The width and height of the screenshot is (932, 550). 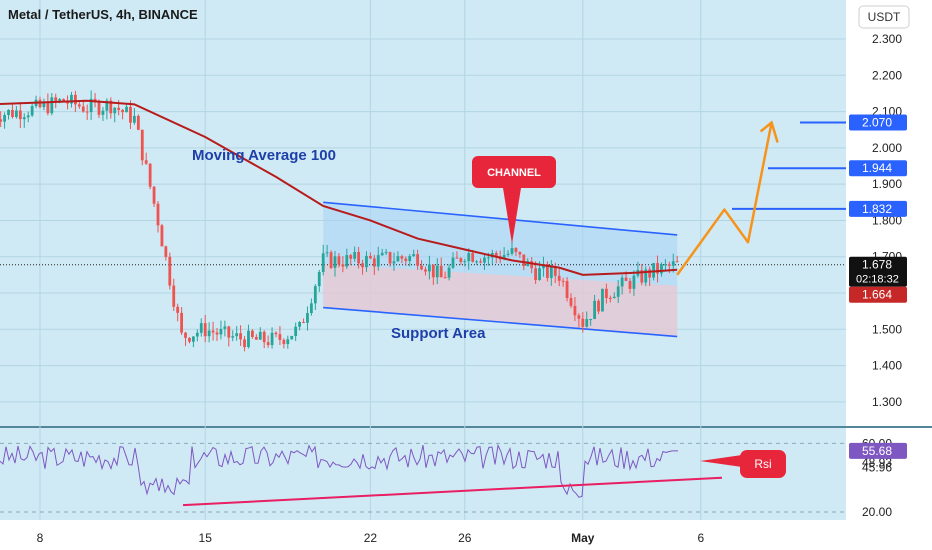 What do you see at coordinates (887, 366) in the screenshot?
I see `price-tick: 1.400` at bounding box center [887, 366].